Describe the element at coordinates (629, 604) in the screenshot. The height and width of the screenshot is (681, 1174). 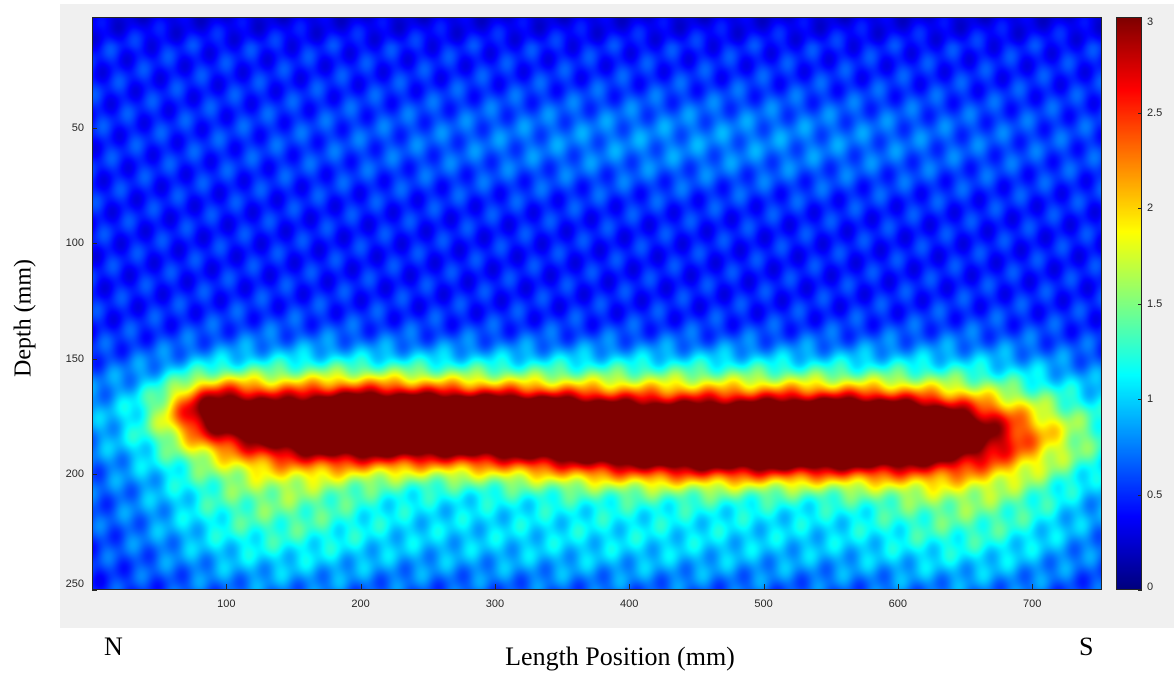
I see `x-tick-label: 400` at that location.